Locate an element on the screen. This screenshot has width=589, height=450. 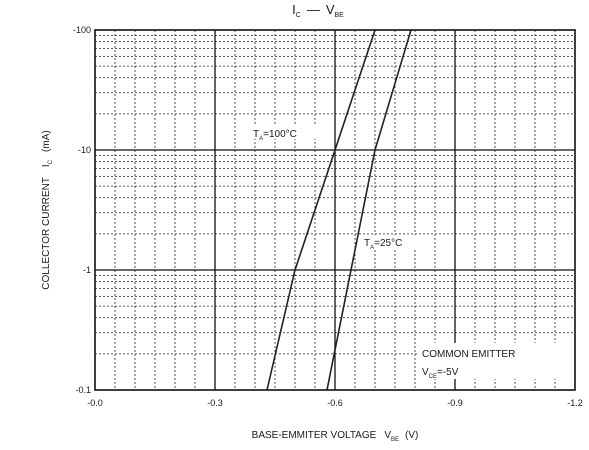
series-line-25c is located at coordinates (369, 210).